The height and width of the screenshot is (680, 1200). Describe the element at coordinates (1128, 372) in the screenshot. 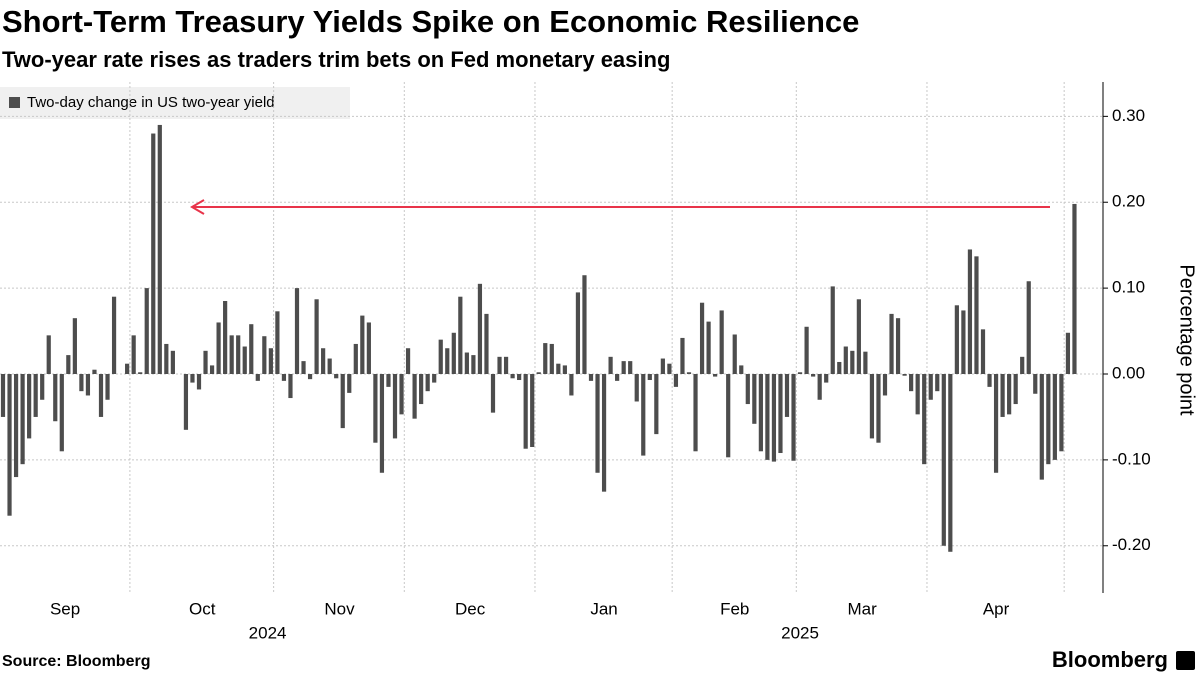

I see `y-tick-label: 0.00` at that location.